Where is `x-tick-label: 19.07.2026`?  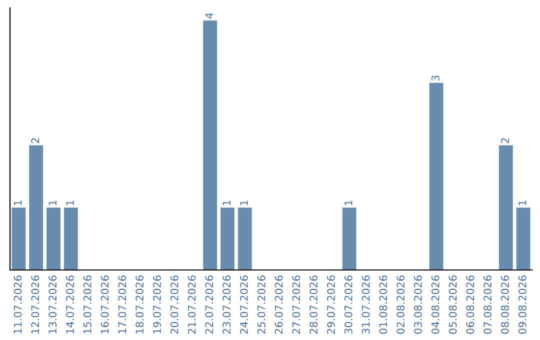
x-tick-label: 19.07.2026 is located at coordinates (157, 305).